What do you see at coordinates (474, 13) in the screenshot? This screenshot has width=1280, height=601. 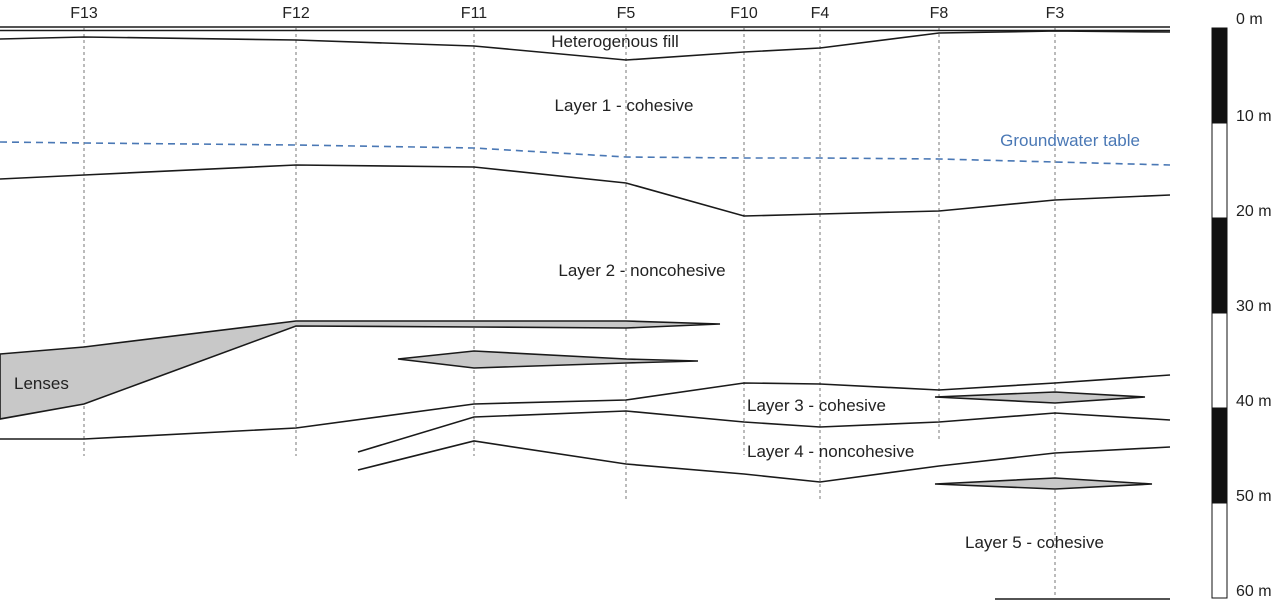 I see `borehole-label: F11` at bounding box center [474, 13].